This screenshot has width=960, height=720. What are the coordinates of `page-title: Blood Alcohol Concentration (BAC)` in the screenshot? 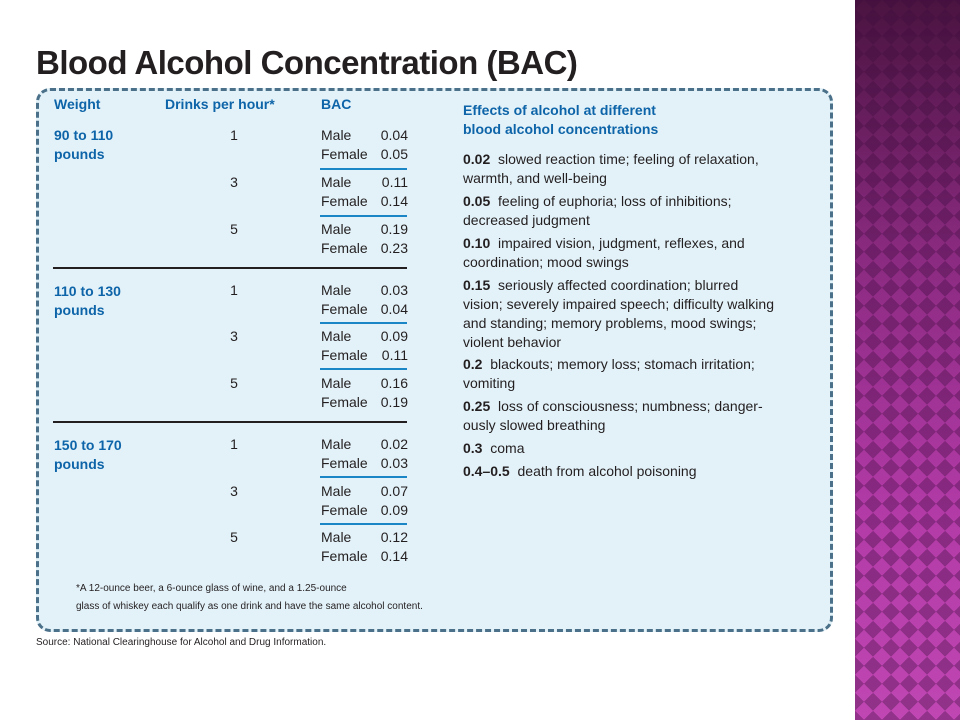 It's located at (307, 62).